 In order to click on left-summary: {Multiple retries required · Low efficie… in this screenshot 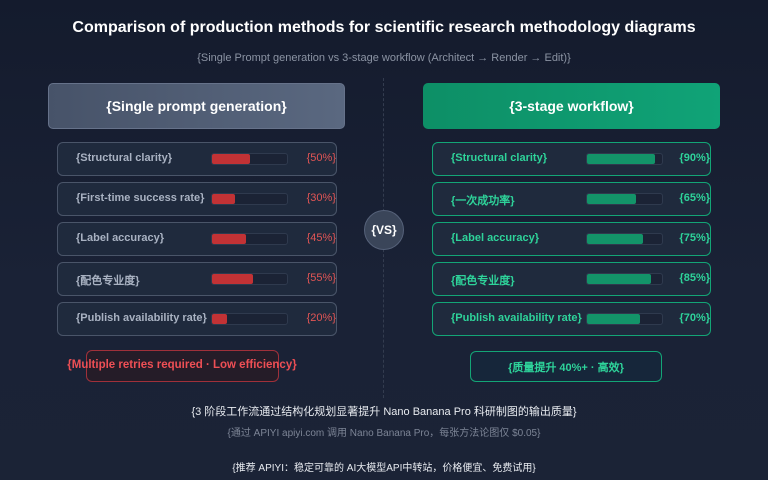, I will do `click(182, 365)`.